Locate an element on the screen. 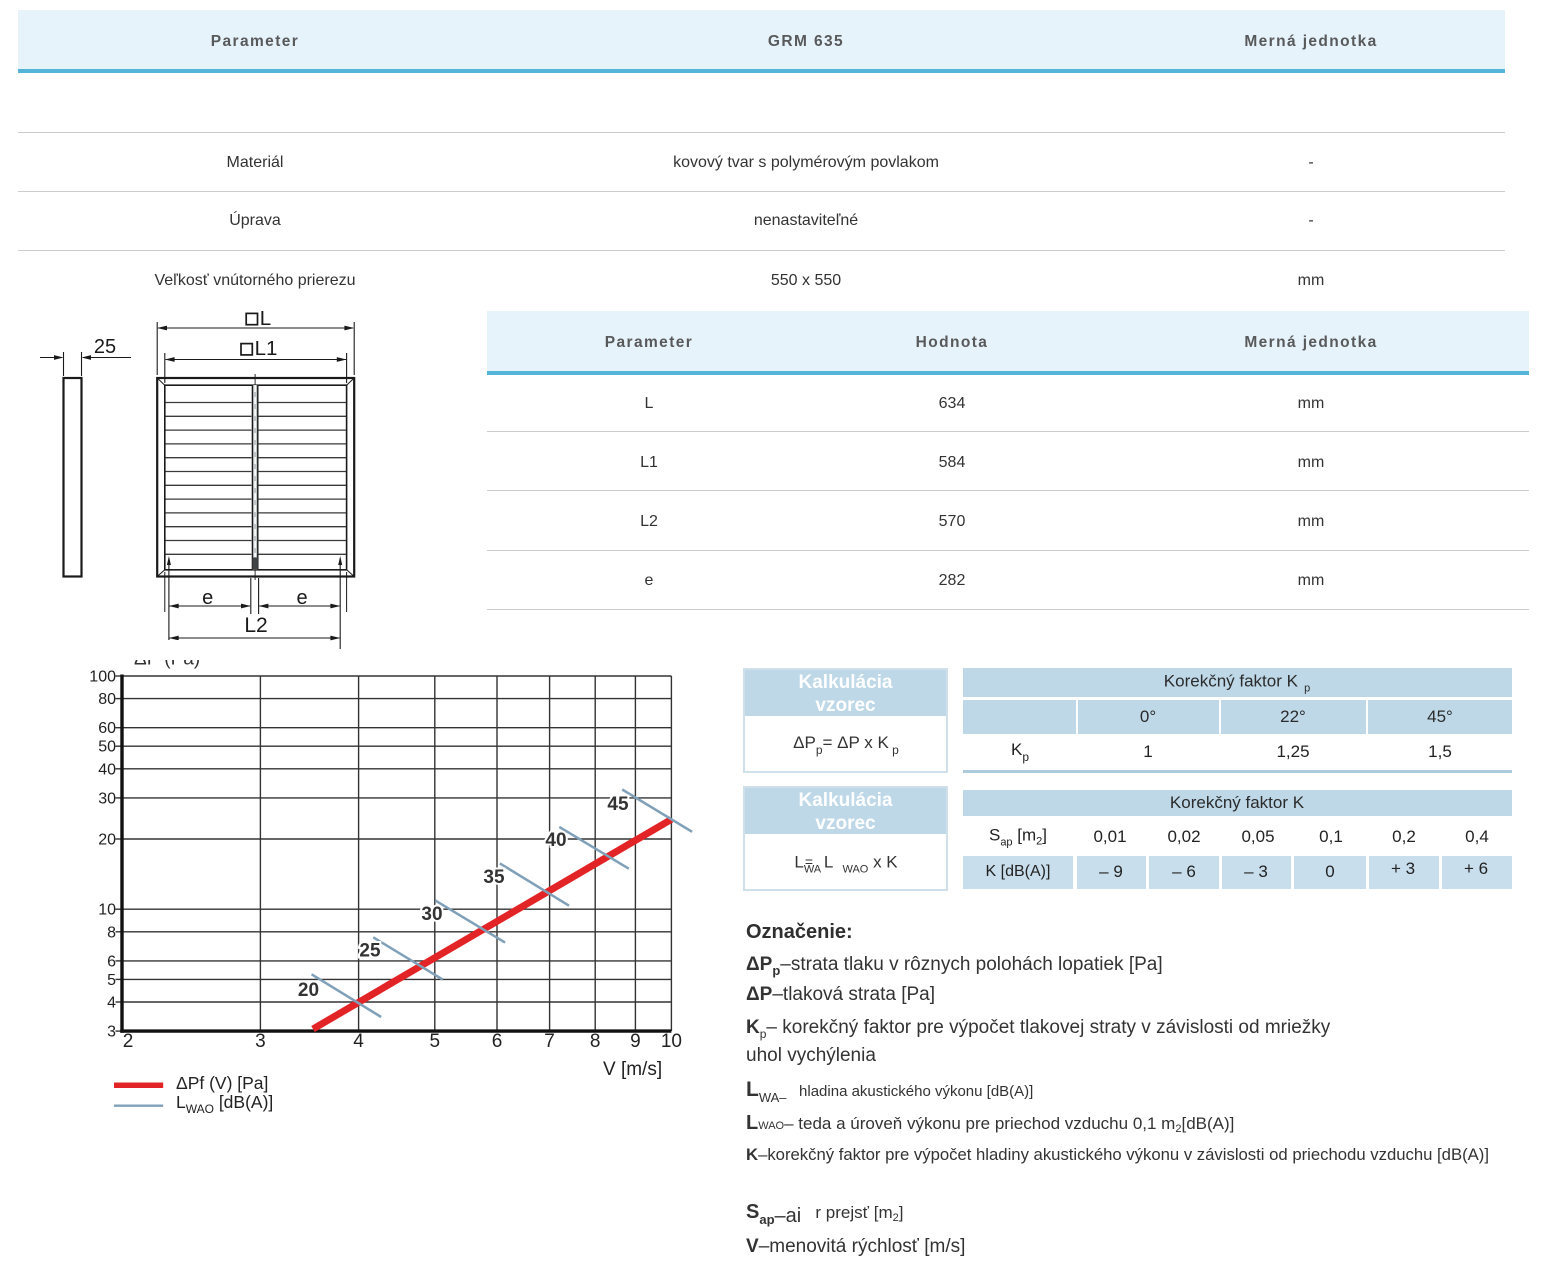 Image resolution: width=1546 pixels, height=1288 pixels. svg-text: L2 is located at coordinates (255, 625).